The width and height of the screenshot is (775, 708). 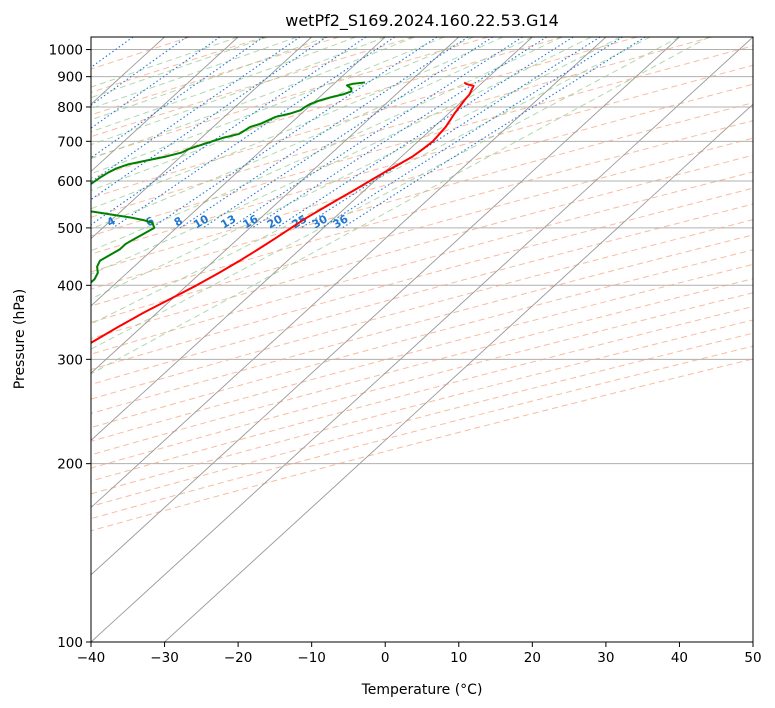 I want to click on y-tick-label: 100, so click(x=70, y=643).